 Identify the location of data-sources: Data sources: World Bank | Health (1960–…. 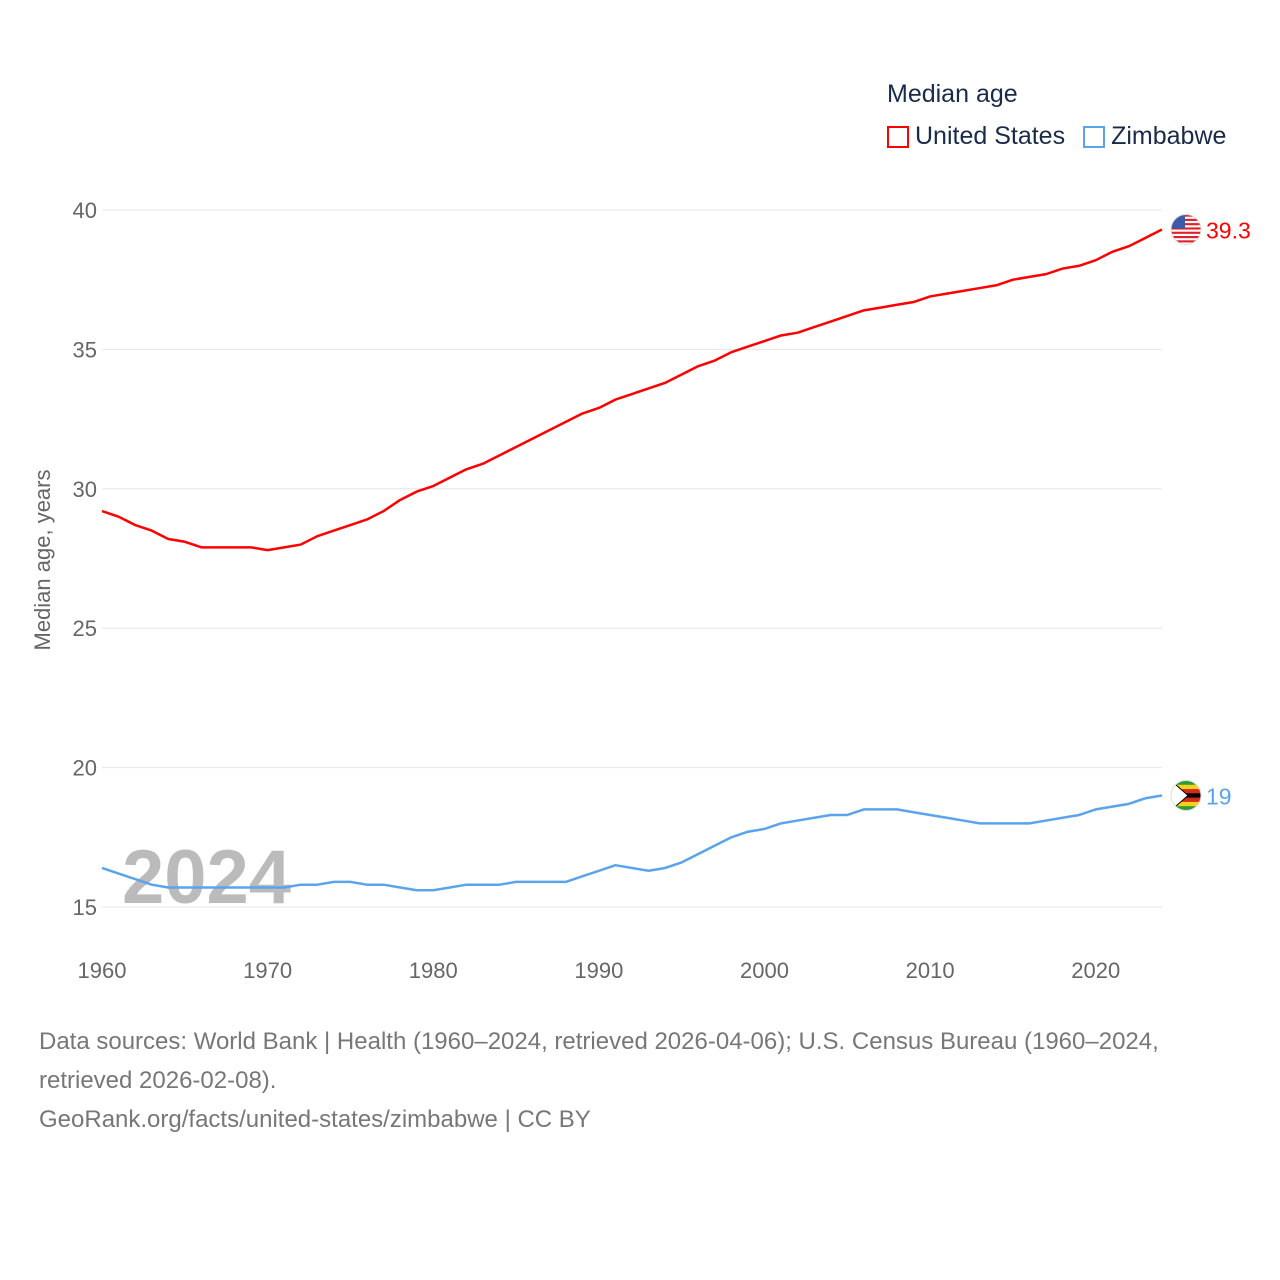
(599, 1061).